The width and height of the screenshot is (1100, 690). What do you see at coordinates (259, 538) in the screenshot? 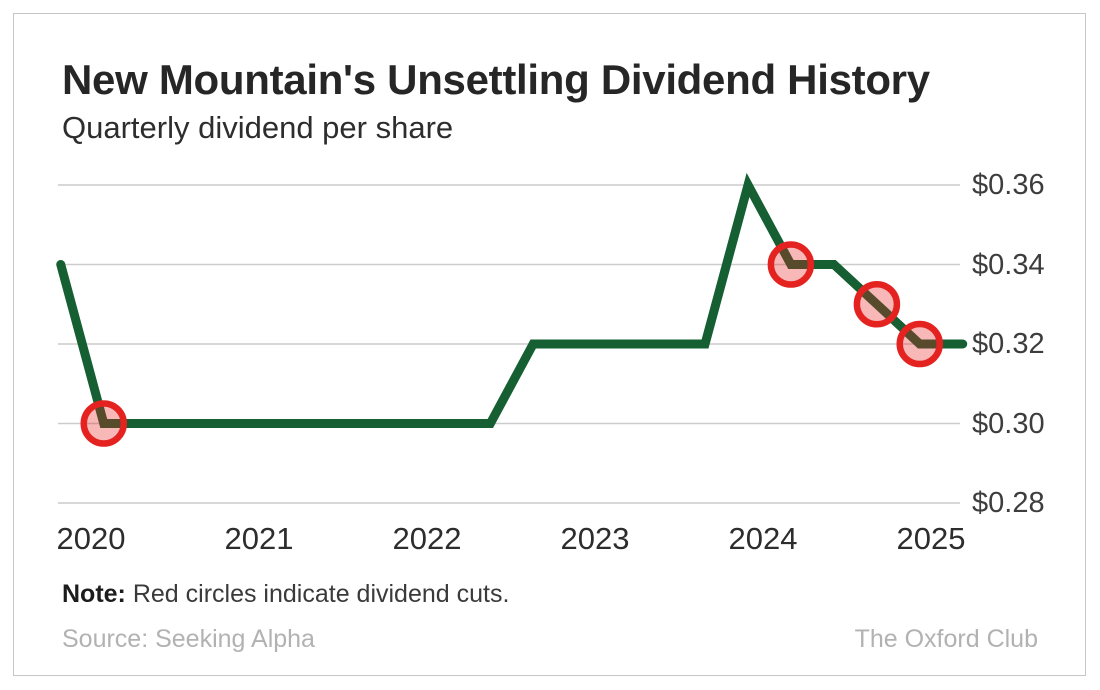
I see `x-axis-label: 2021` at bounding box center [259, 538].